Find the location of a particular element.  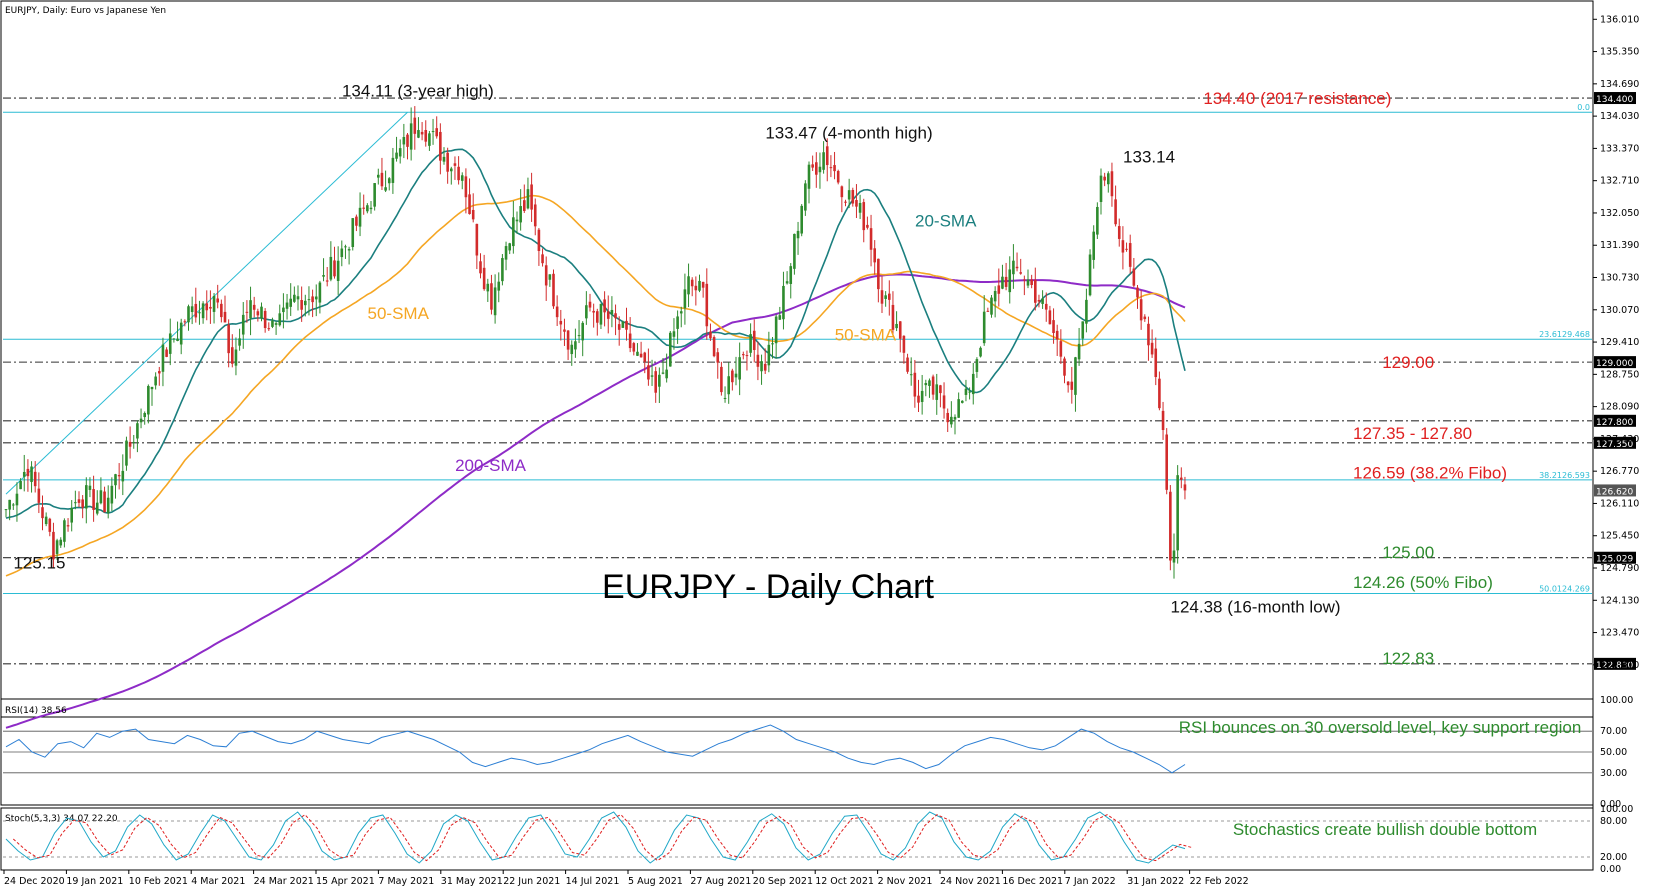

annotation: 200-SMA is located at coordinates (491, 465).